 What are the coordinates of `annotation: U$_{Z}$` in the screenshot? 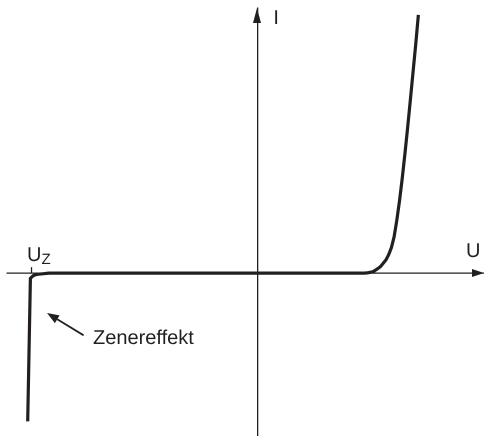 It's located at (39, 256).